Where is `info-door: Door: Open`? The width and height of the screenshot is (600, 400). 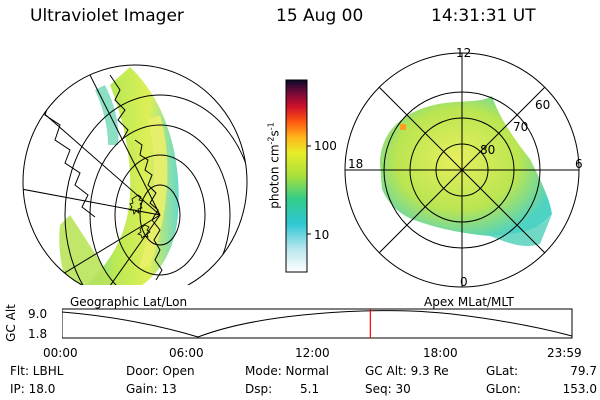 info-door: Door: Open is located at coordinates (160, 371).